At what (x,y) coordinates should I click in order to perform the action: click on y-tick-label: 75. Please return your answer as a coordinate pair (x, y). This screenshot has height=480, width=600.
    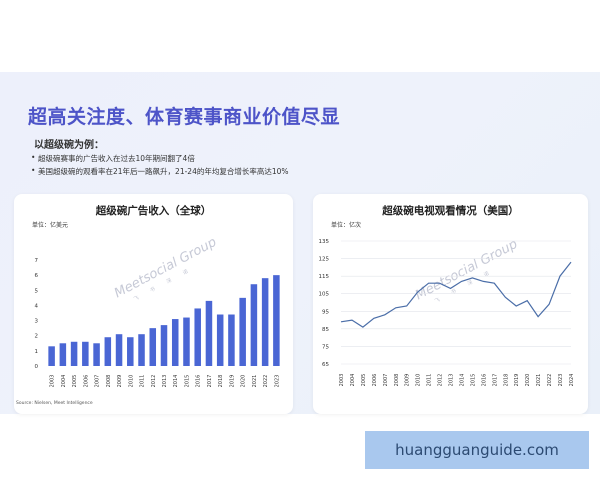
    Looking at the image, I should click on (325, 347).